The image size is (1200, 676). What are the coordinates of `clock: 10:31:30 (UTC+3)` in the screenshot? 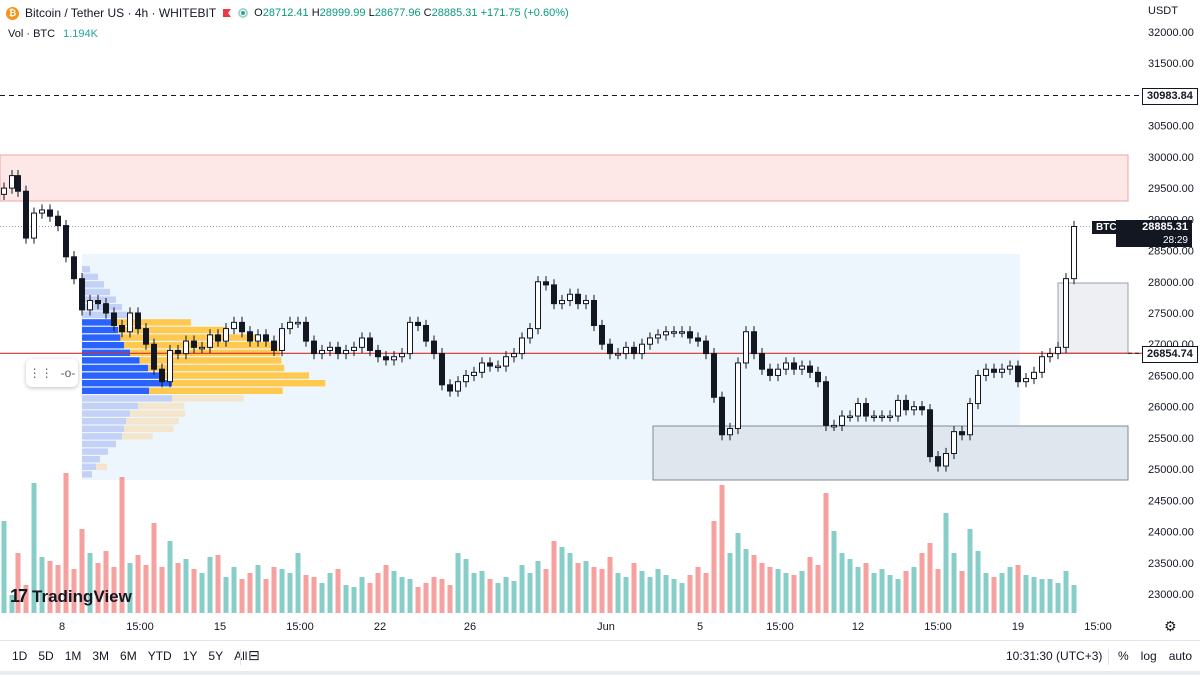 It's located at (1054, 656).